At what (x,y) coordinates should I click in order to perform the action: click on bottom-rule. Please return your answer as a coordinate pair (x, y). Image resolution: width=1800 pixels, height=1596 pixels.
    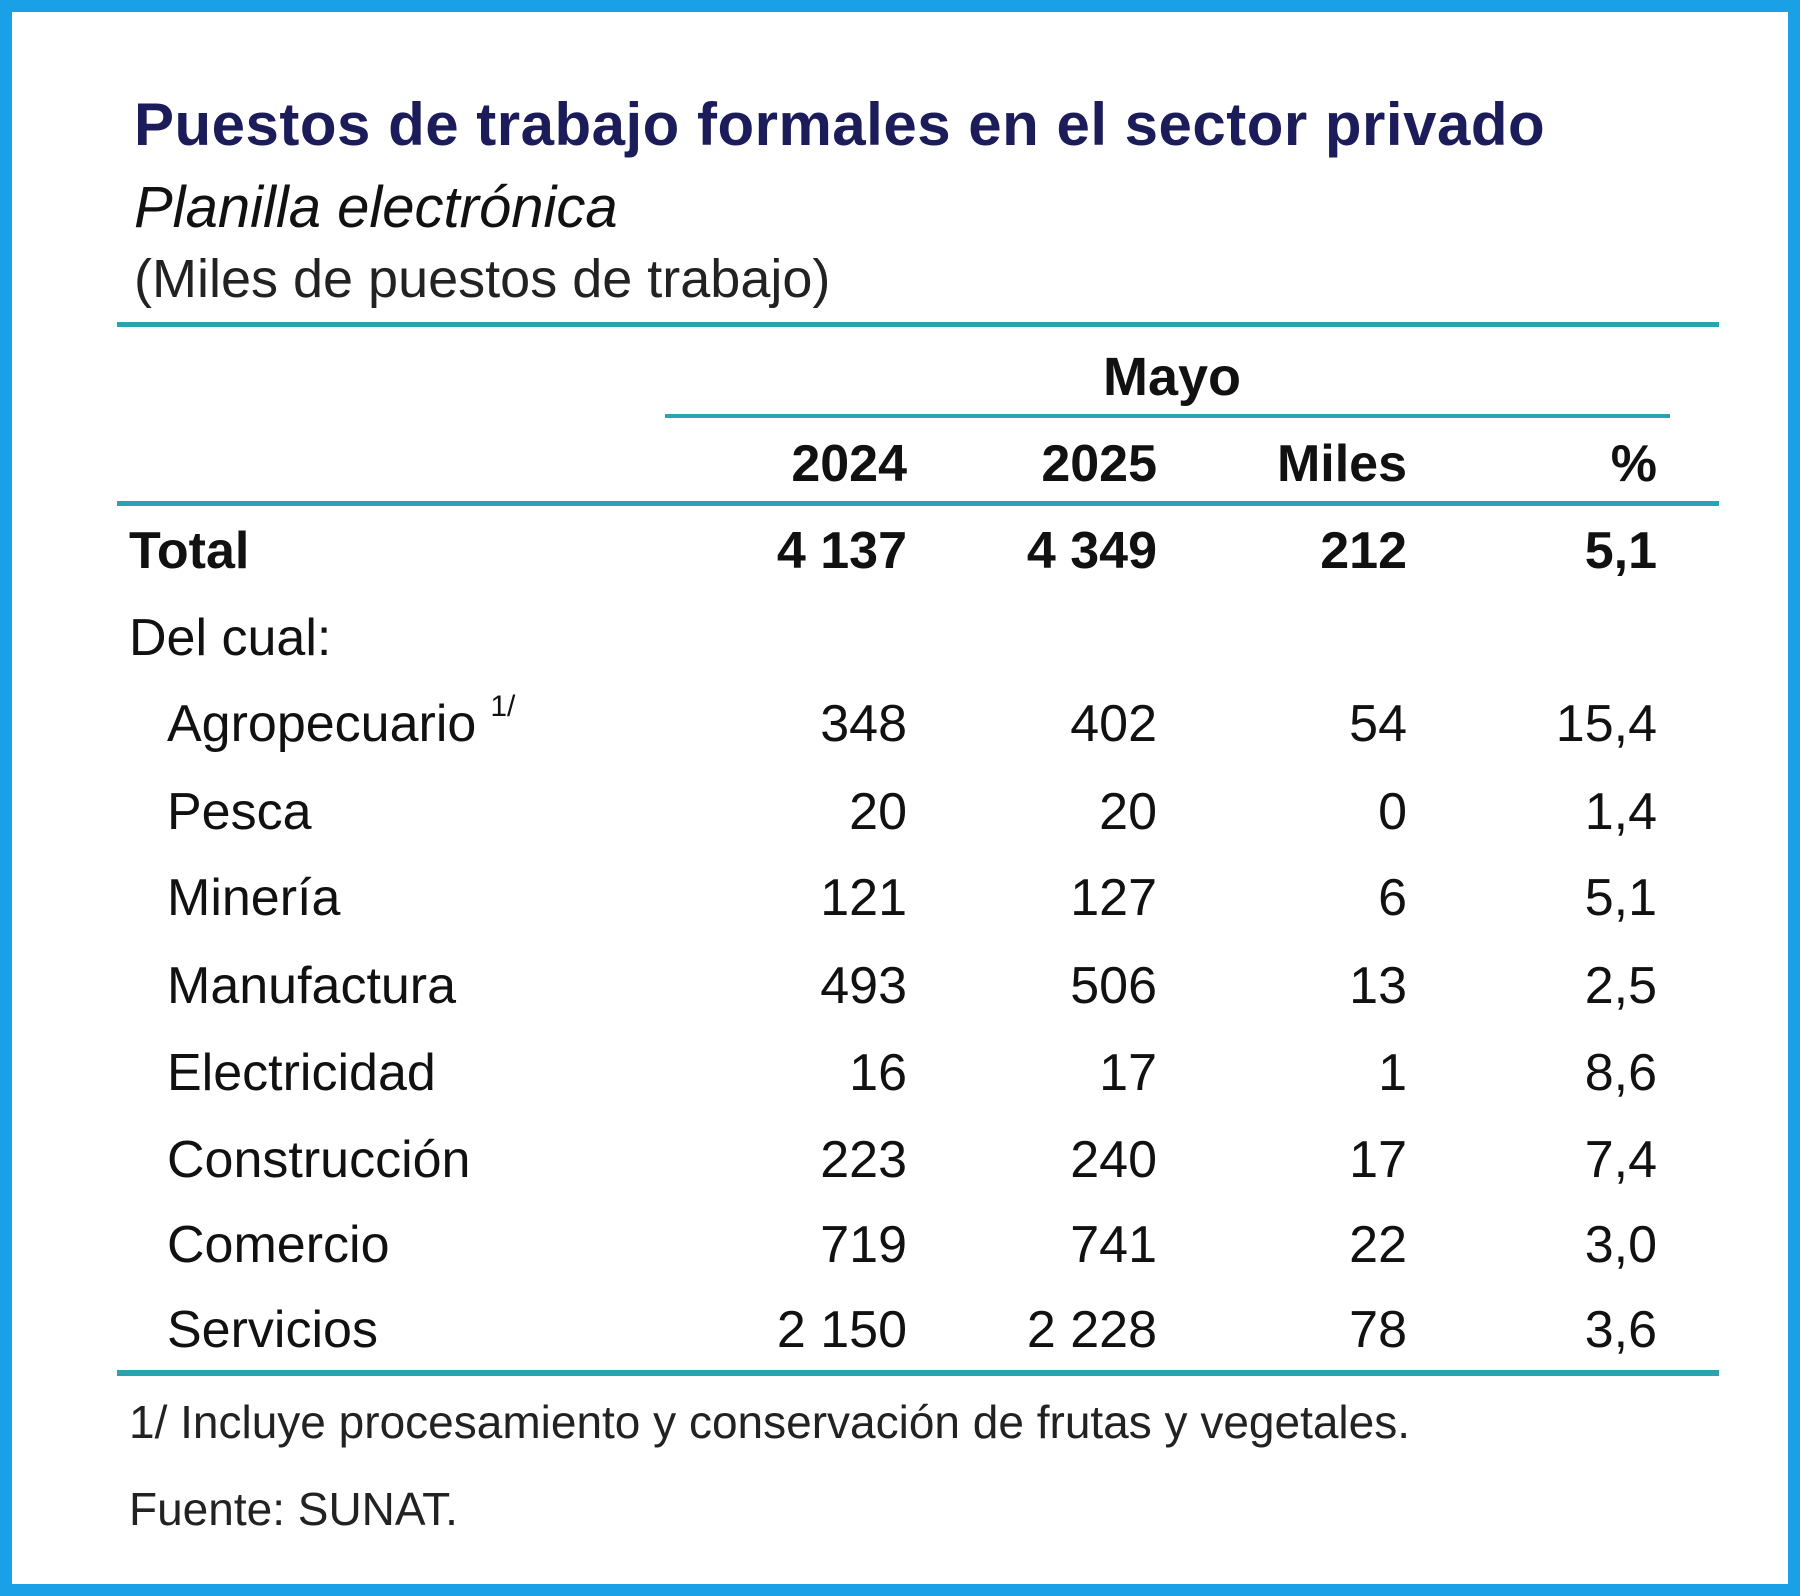
    Looking at the image, I should click on (918, 1373).